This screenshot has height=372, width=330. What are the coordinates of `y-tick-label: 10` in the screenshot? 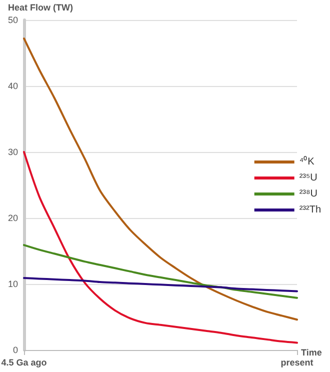 It's located at (13, 284).